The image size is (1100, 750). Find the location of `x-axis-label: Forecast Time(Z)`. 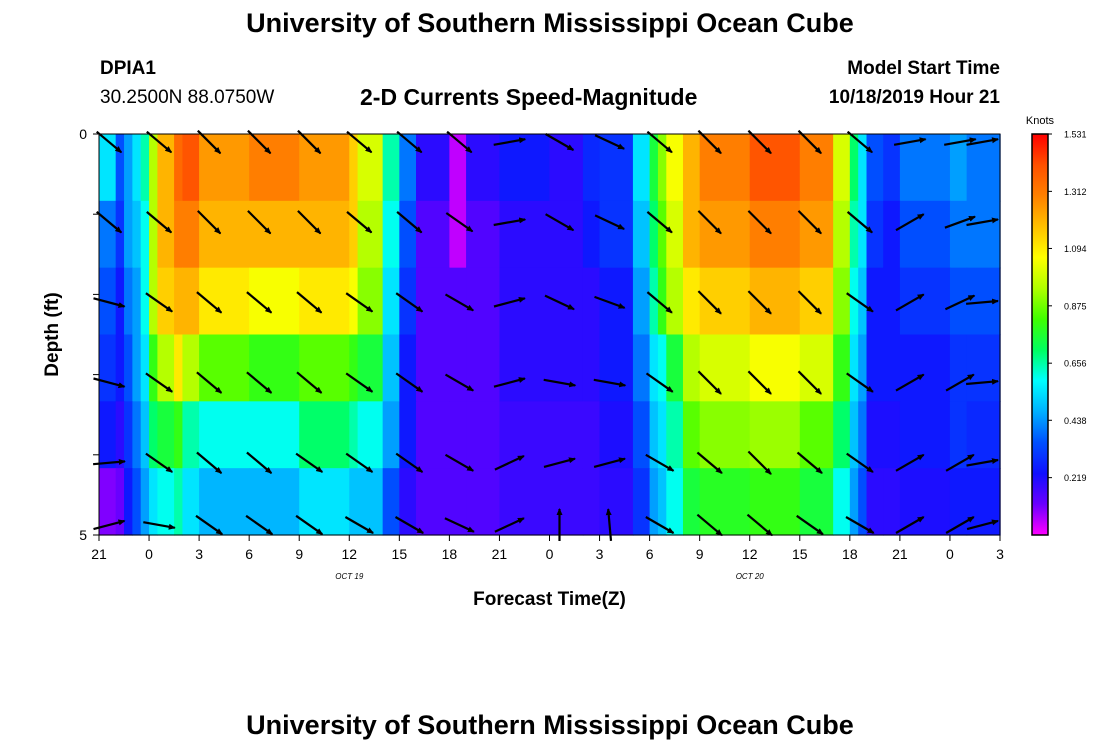

x-axis-label: Forecast Time(Z) is located at coordinates (549, 599).